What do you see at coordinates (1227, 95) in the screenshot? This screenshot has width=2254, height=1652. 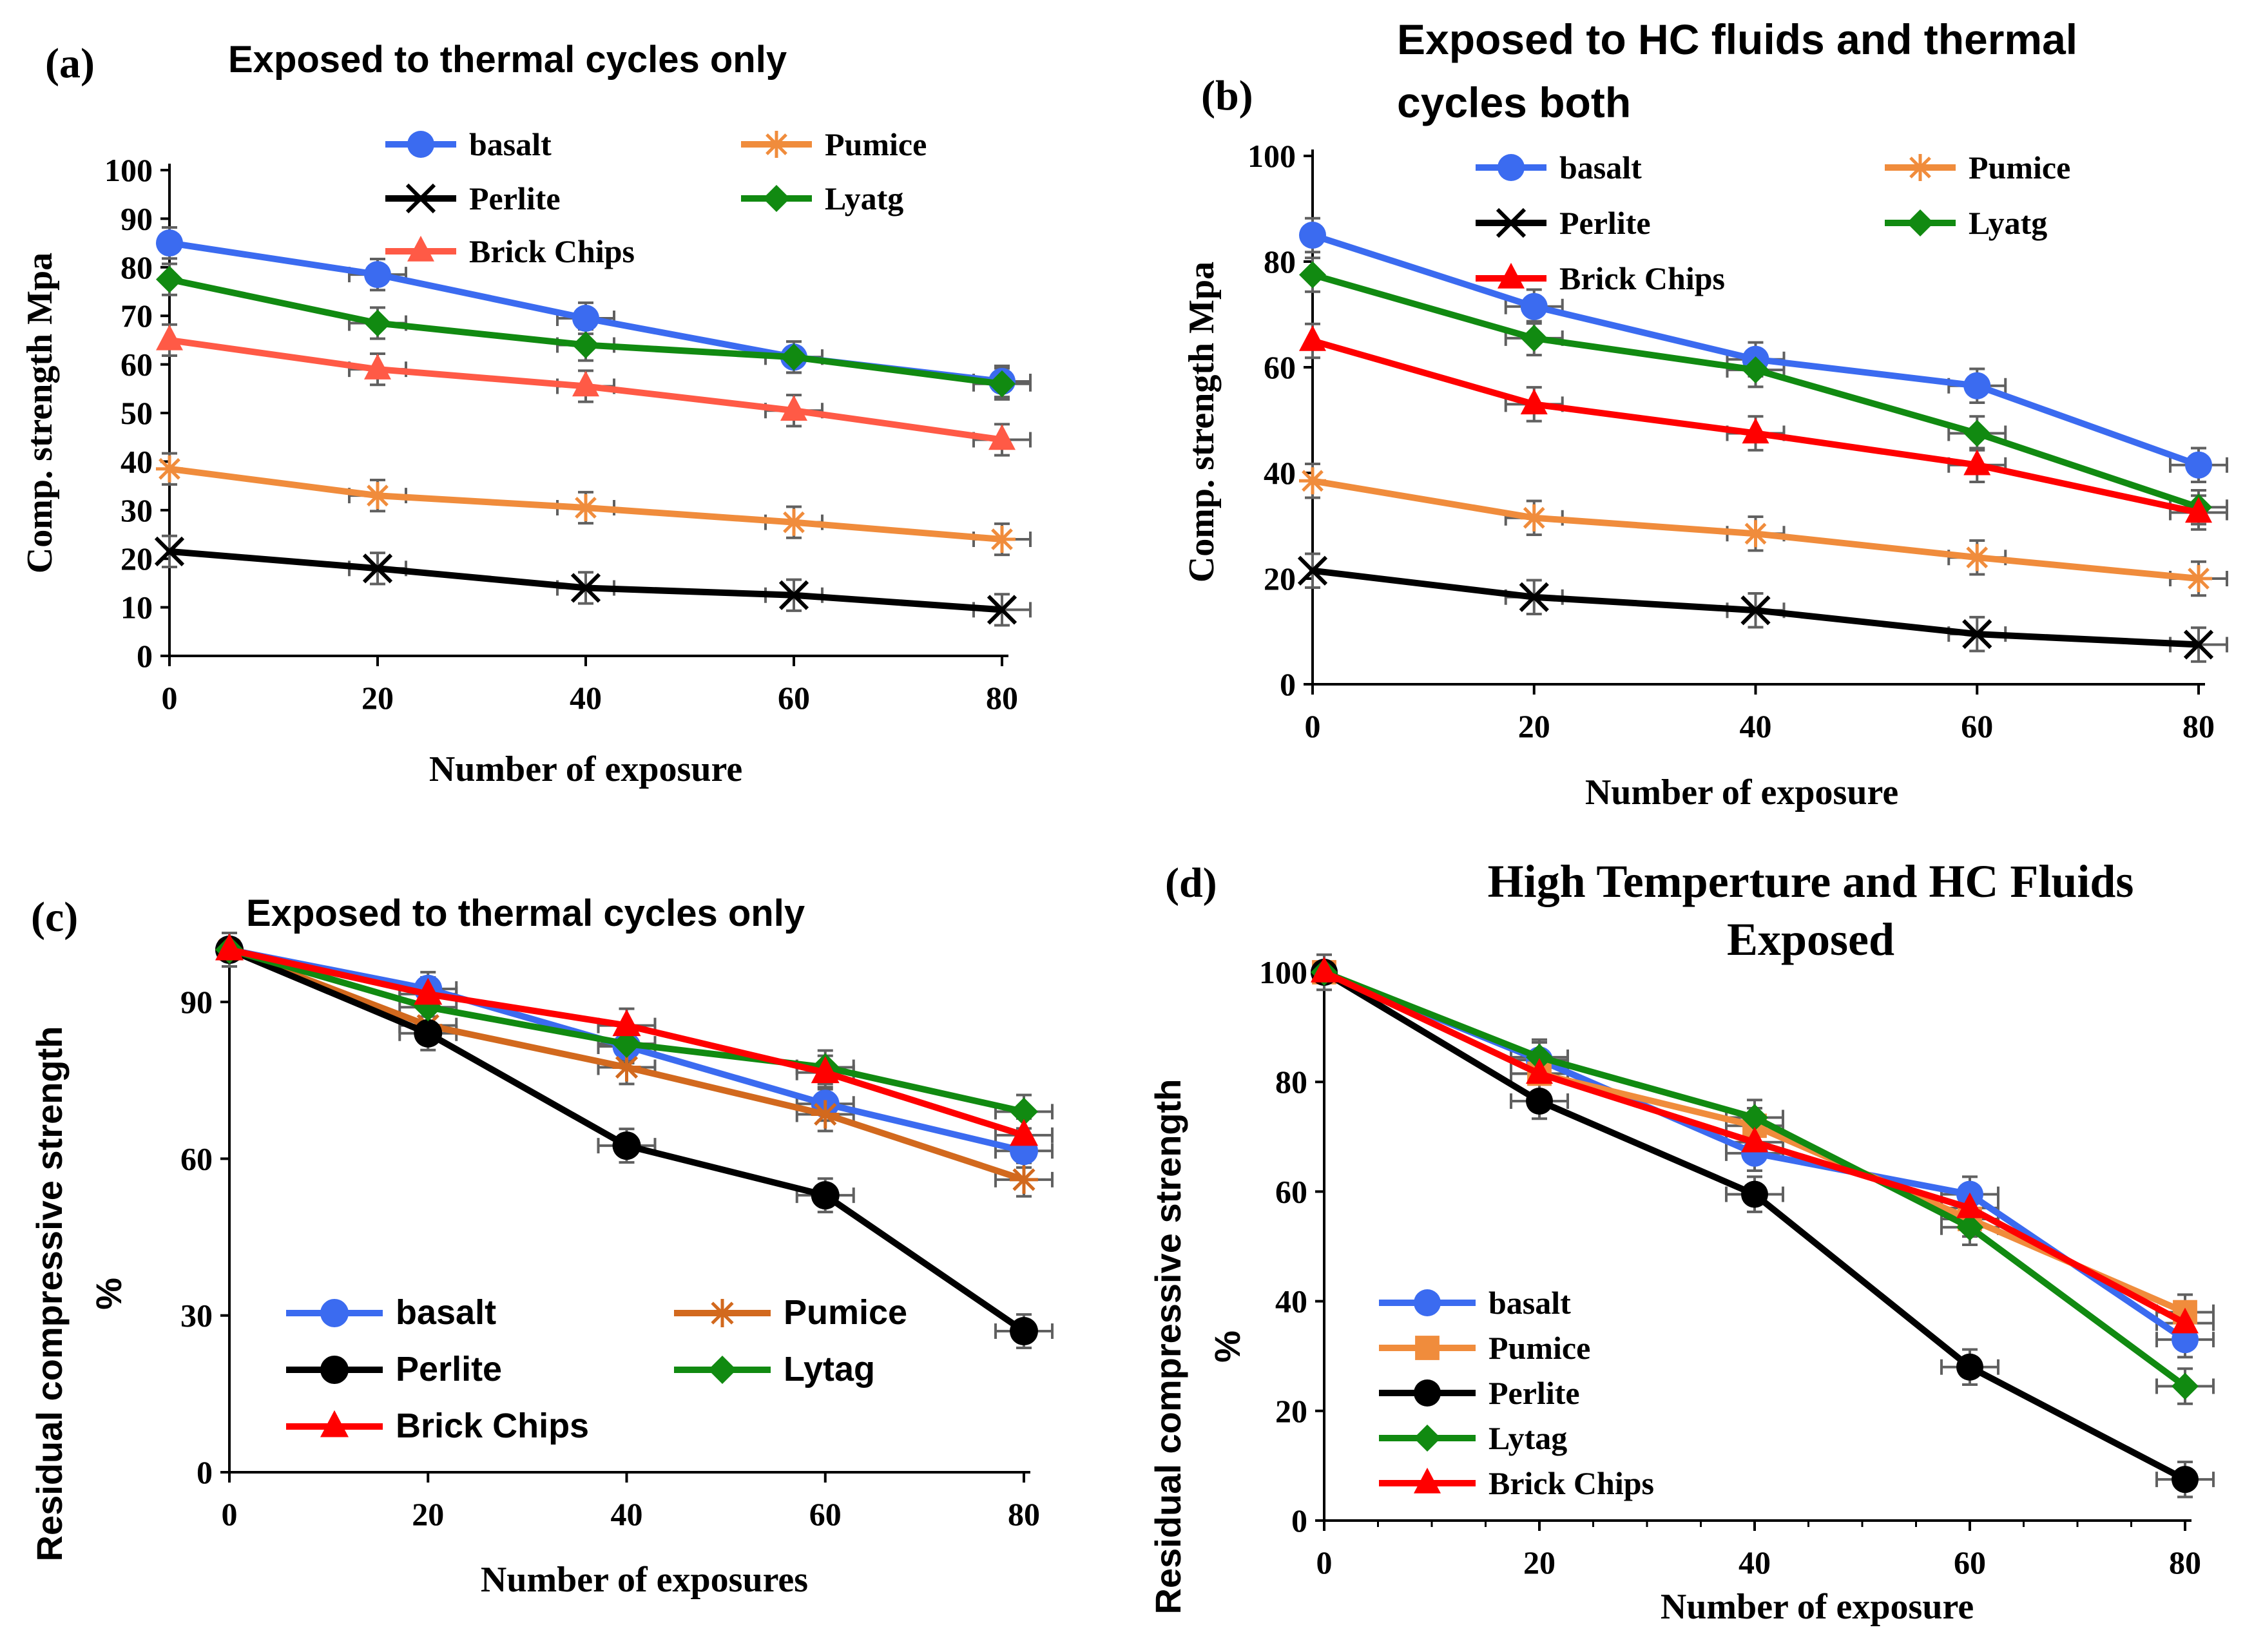 I see `panel-letter: (b)` at bounding box center [1227, 95].